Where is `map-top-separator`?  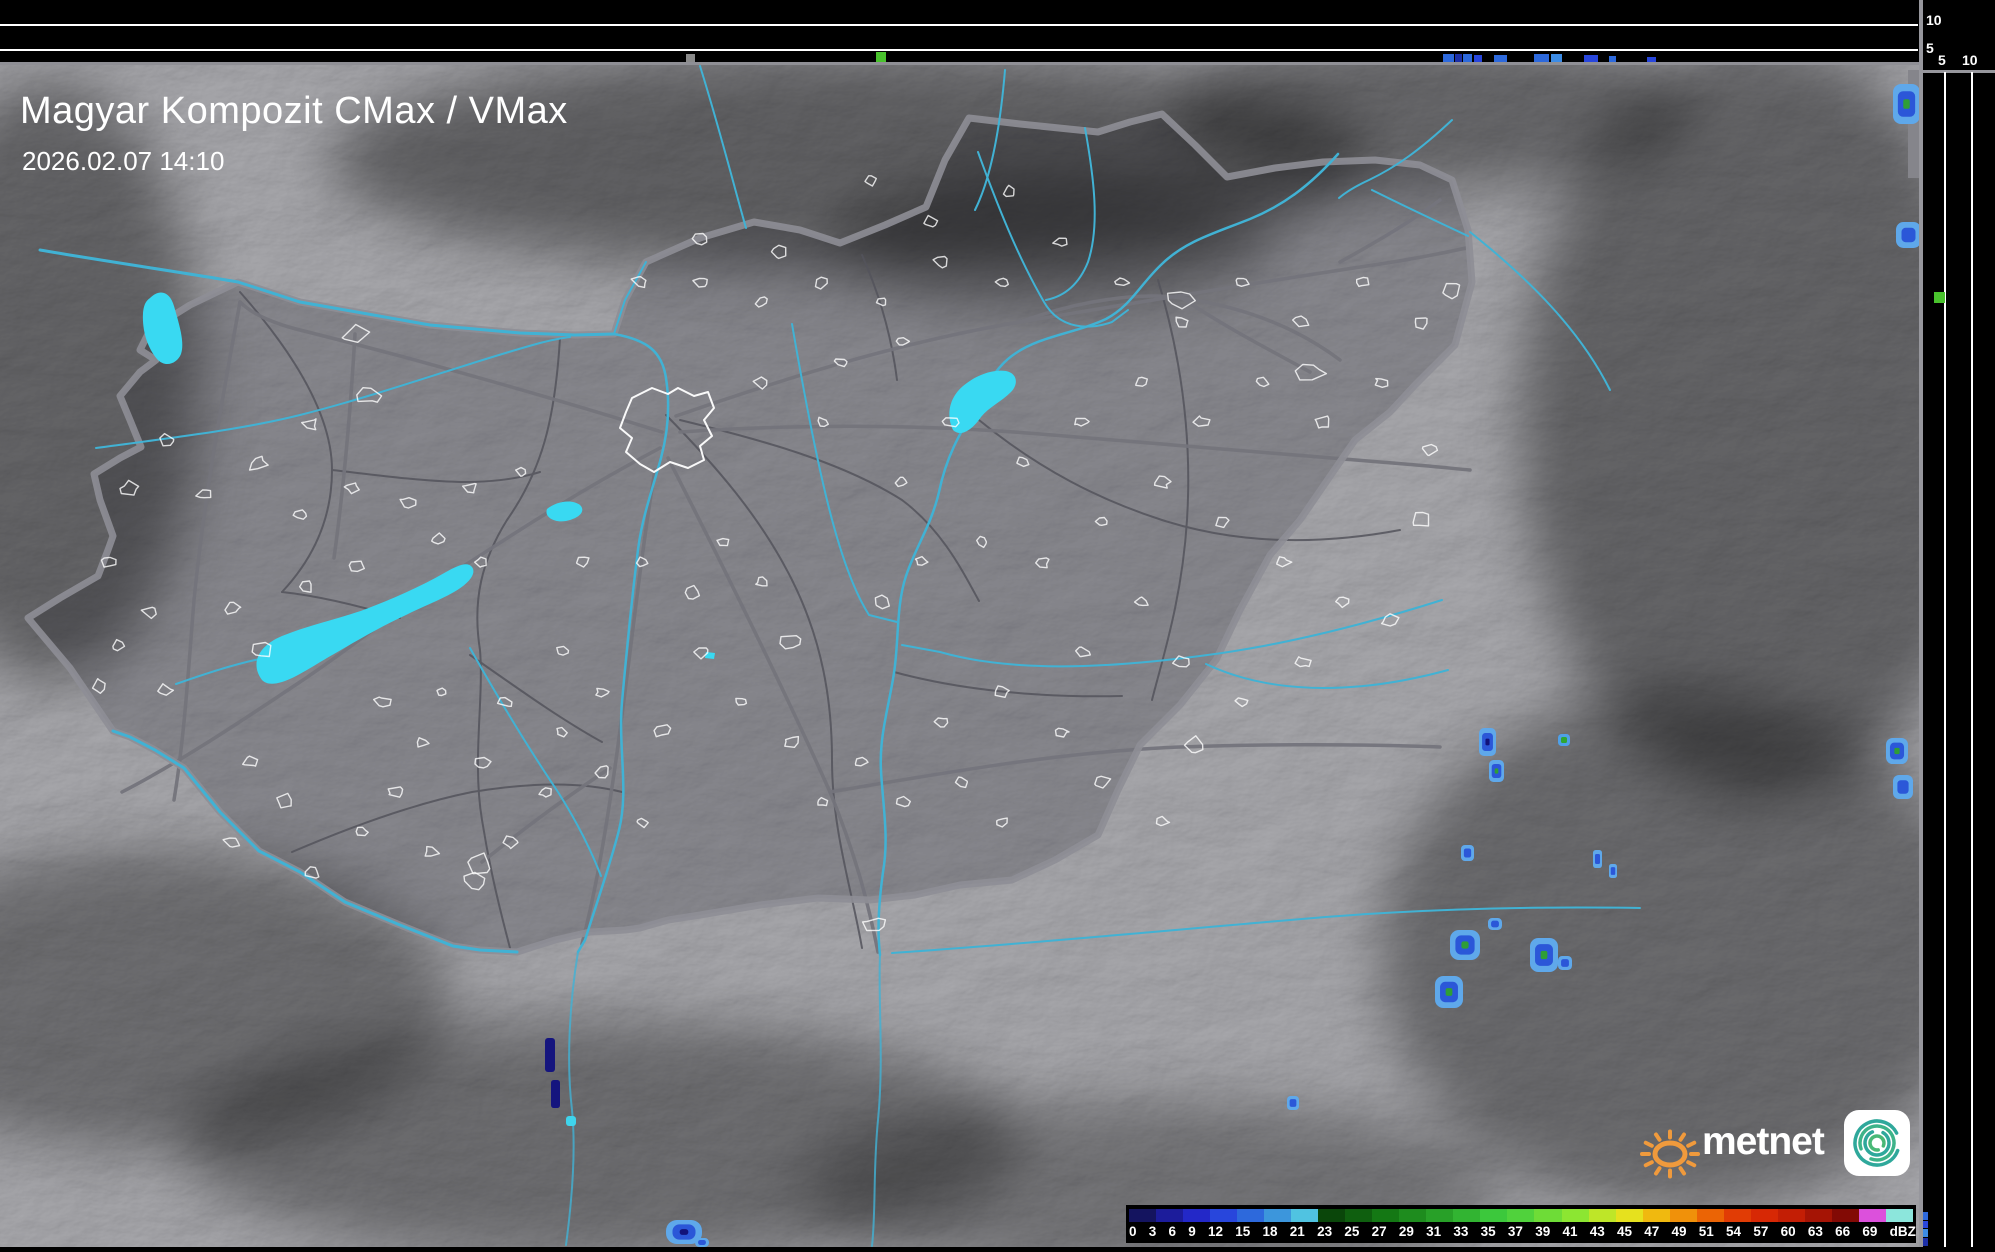
map-top-separator is located at coordinates (960, 63).